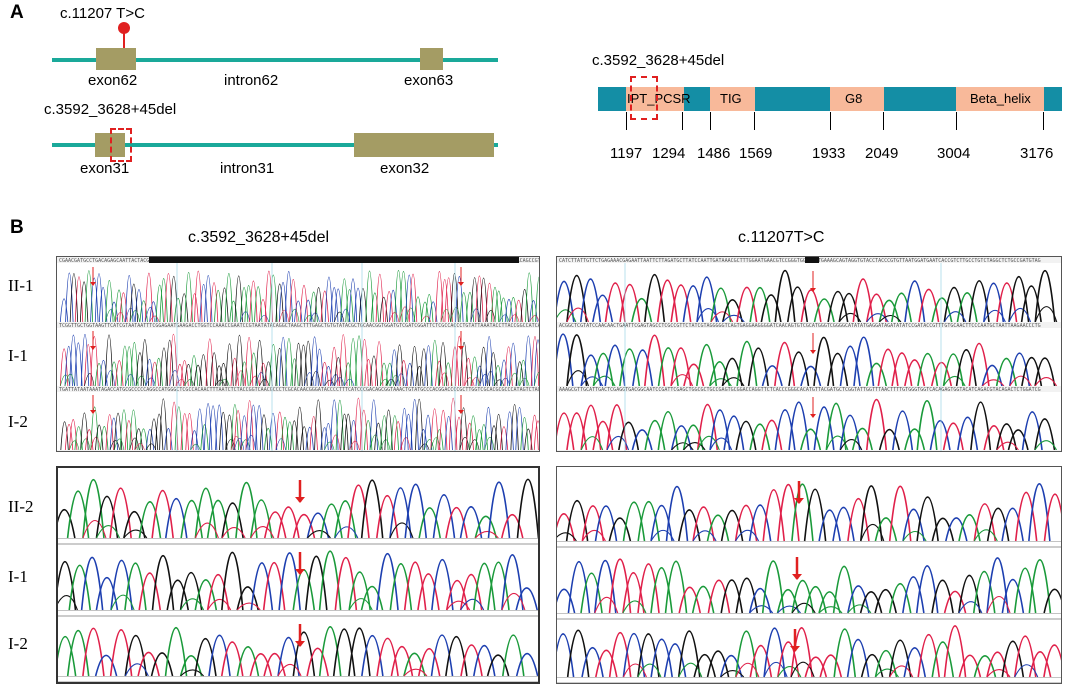 The height and width of the screenshot is (688, 1065). Describe the element at coordinates (882, 153) in the screenshot. I see `pos-2049: 2049` at that location.